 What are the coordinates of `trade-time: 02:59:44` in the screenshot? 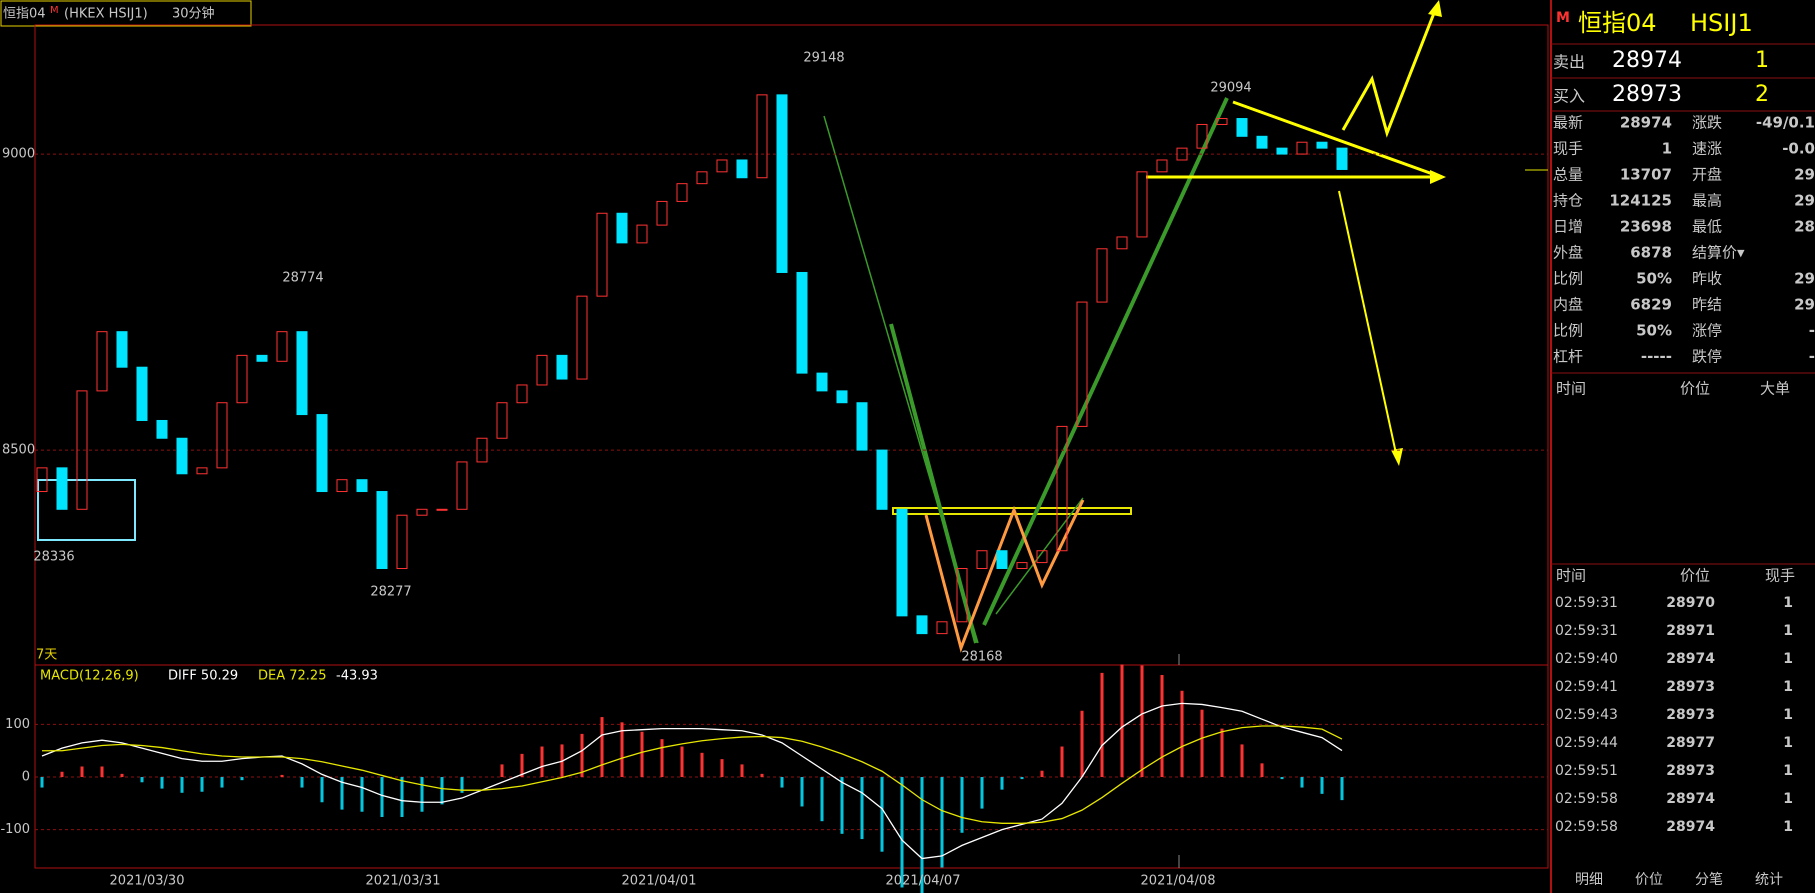 It's located at (1586, 743).